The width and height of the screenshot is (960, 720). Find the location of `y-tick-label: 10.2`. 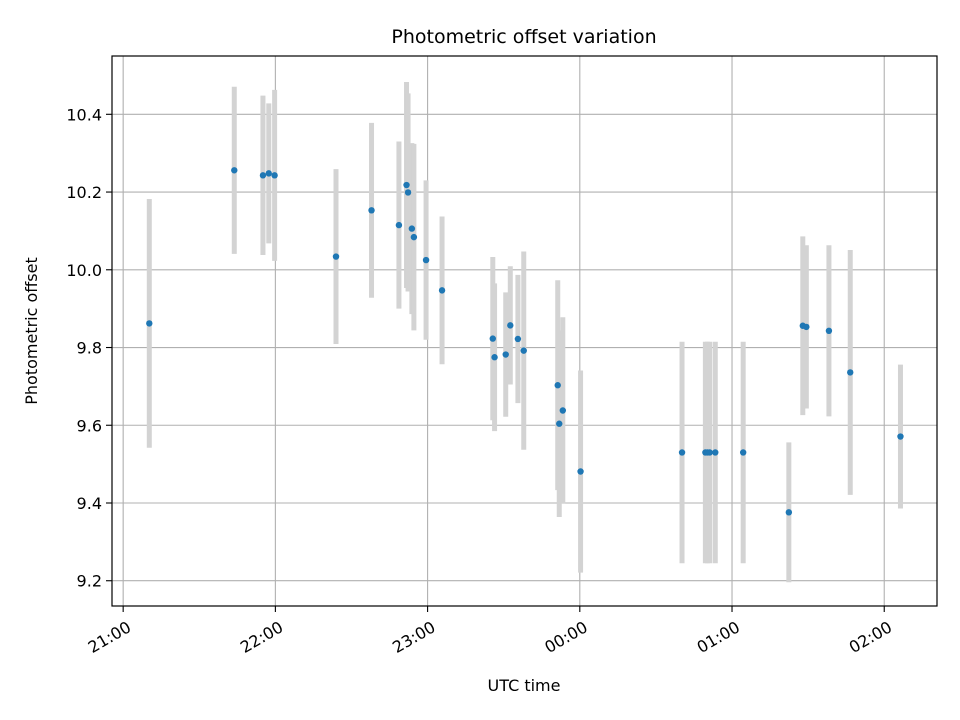

y-tick-label: 10.2 is located at coordinates (84, 192).